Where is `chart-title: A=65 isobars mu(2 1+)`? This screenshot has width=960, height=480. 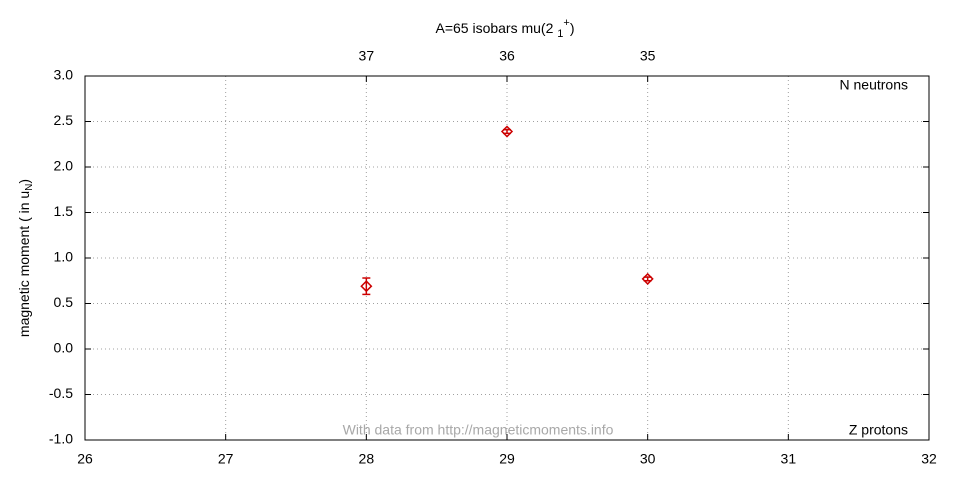
chart-title: A=65 isobars mu(2 1+) is located at coordinates (504, 28).